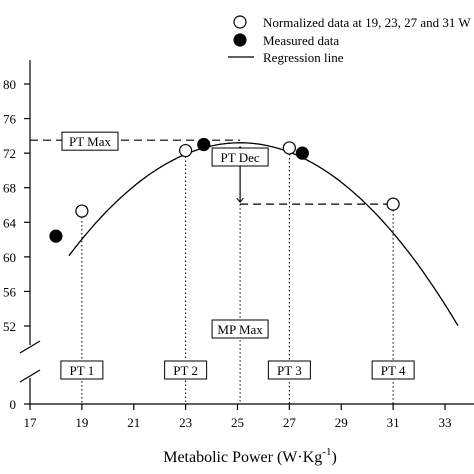  I want to click on x-axis-title: Metabolic Power (W·Kg-1), so click(250, 456).